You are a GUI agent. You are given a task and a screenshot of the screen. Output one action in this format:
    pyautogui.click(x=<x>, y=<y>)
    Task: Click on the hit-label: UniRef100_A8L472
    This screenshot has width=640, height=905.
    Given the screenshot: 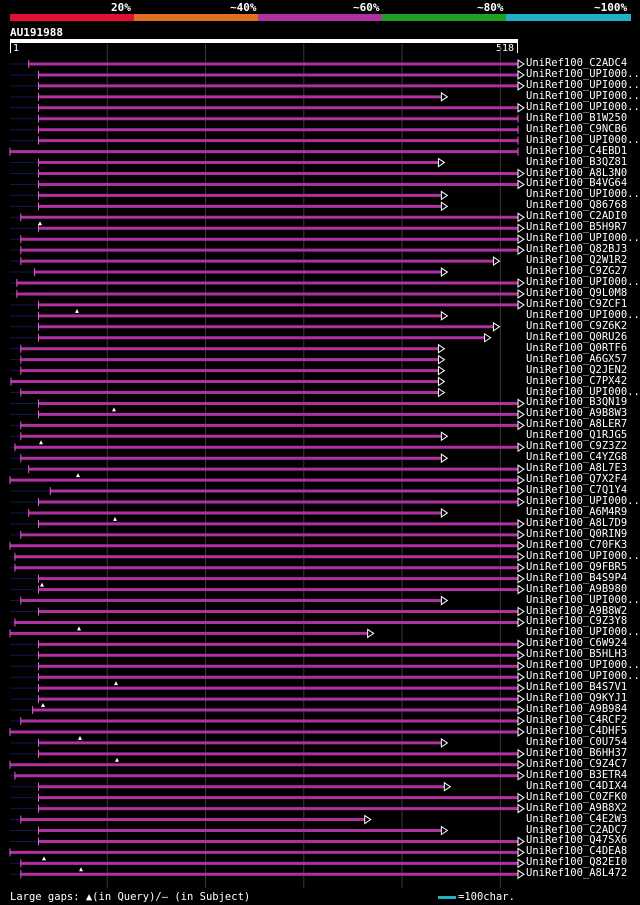 What is the action you would take?
    pyautogui.click(x=577, y=873)
    